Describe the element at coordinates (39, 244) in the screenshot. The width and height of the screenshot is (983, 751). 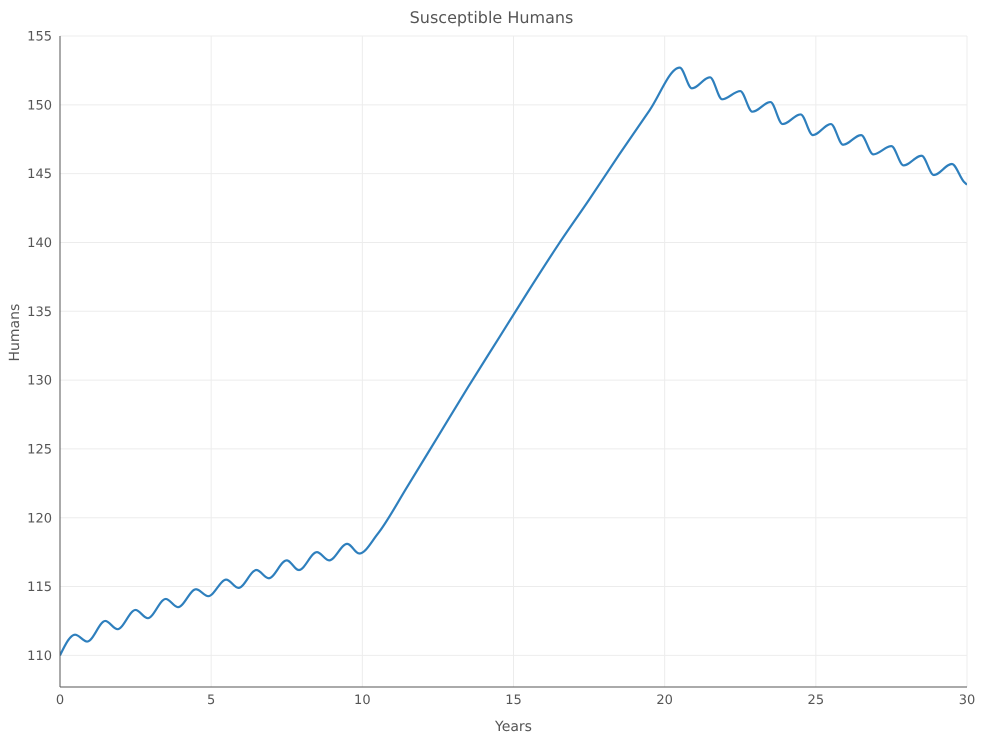
I see `y-tick-label: 140` at that location.